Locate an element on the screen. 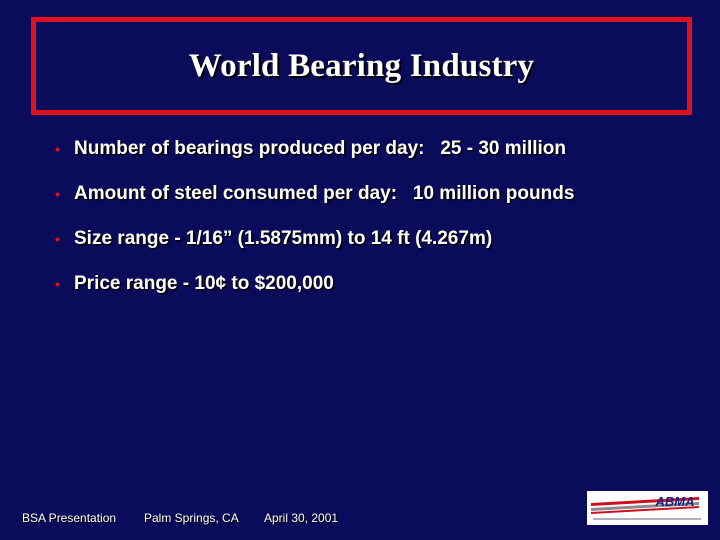  abma-logo-icon: ABMA is located at coordinates (647, 508).